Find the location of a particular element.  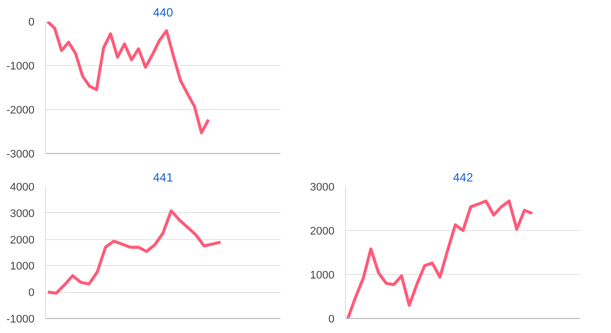

y-tick-label: 4000 is located at coordinates (22, 188).